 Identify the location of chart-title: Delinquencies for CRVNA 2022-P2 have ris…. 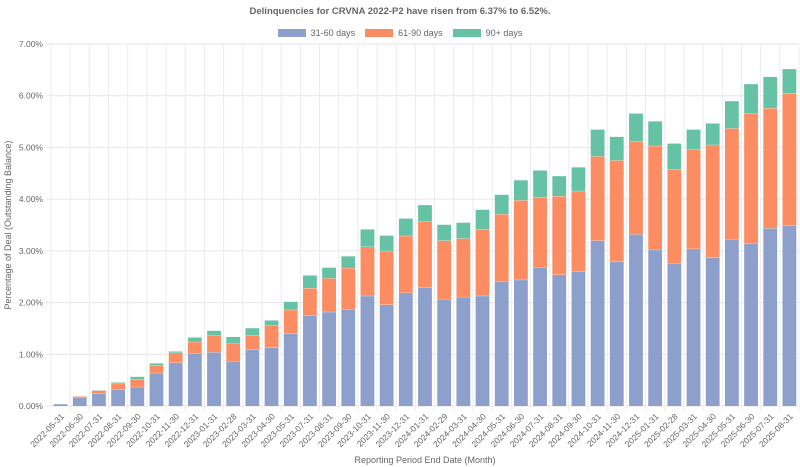
(400, 11).